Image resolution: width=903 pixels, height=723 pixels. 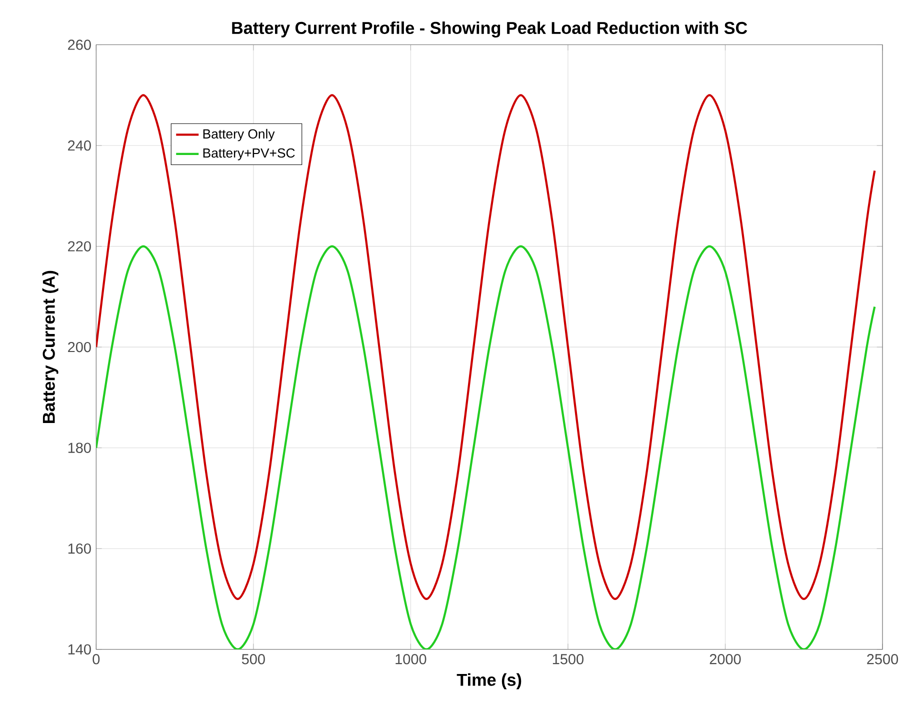 What do you see at coordinates (249, 154) in the screenshot?
I see `legend-label: Battery+PV+SC` at bounding box center [249, 154].